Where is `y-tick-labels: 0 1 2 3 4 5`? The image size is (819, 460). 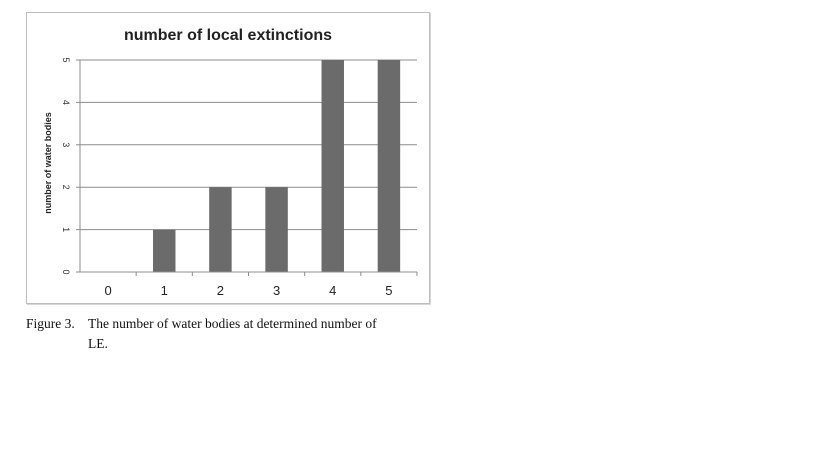
y-tick-labels: 0 1 2 3 4 5 is located at coordinates (66, 165).